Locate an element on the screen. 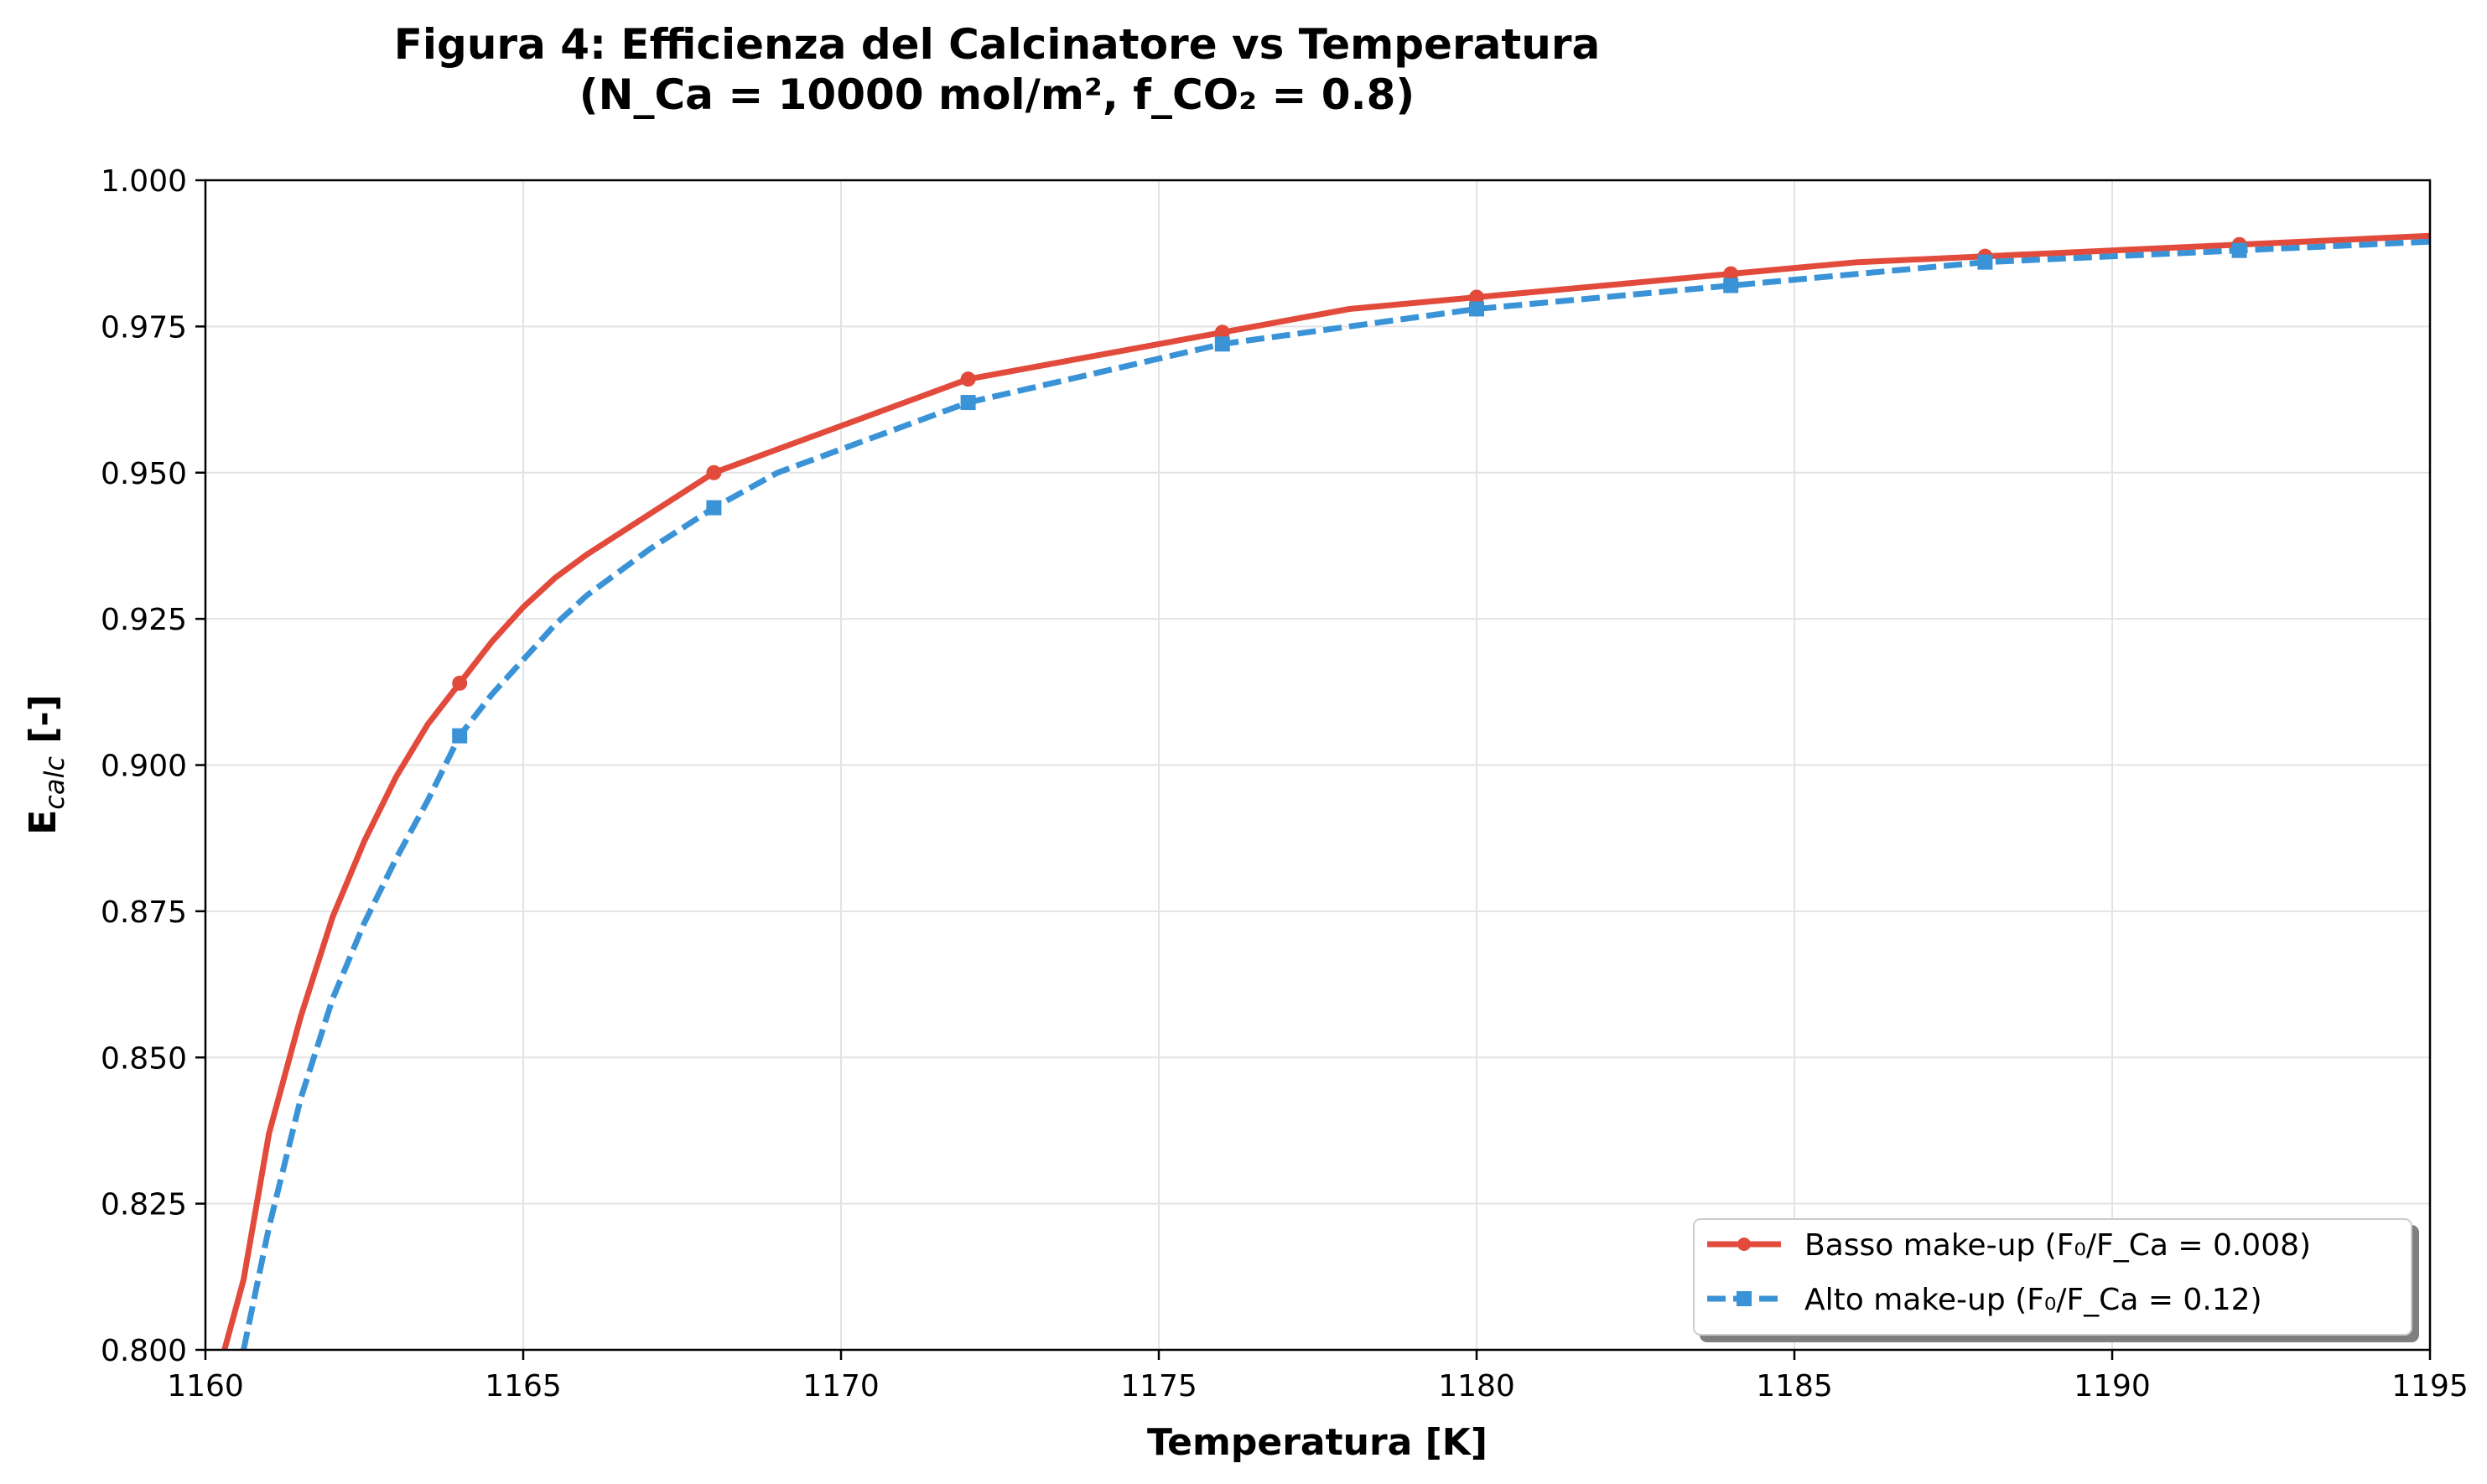 The image size is (2487, 1484). y-axis-label-main: E is located at coordinates (43, 822).